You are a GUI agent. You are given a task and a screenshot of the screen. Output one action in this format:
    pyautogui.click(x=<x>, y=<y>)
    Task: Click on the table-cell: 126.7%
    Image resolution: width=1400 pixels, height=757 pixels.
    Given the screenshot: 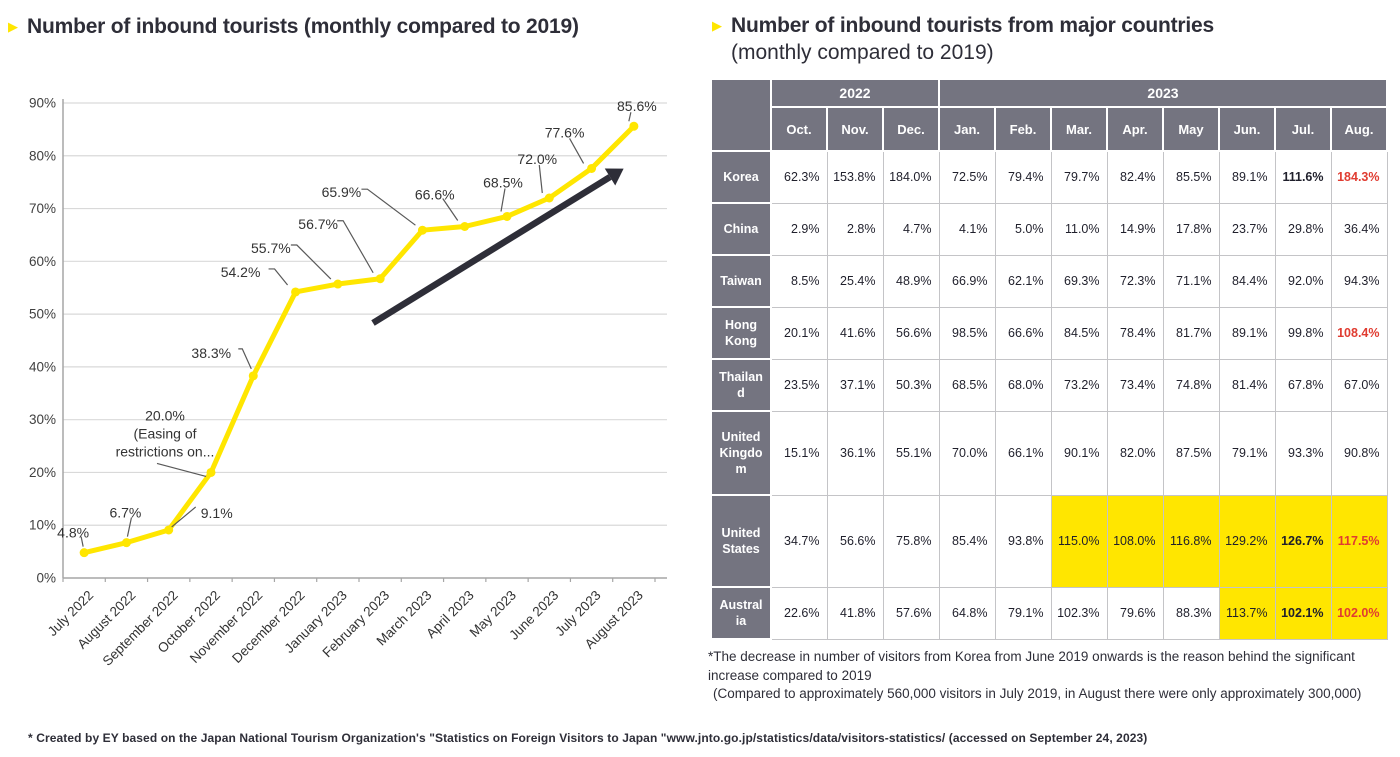 What is the action you would take?
    pyautogui.click(x=1303, y=541)
    